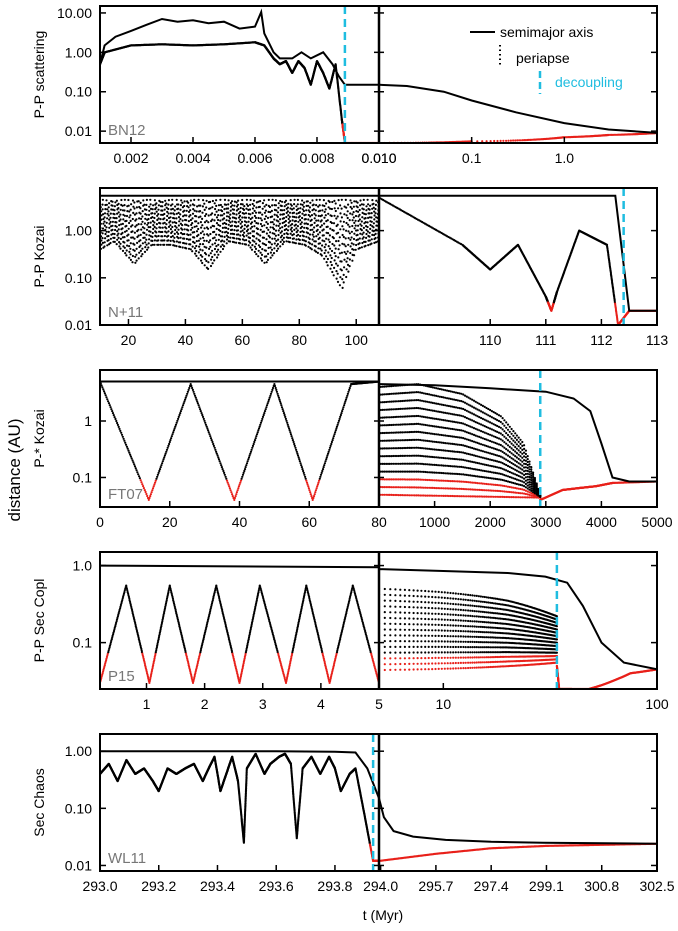 The image size is (678, 931). What do you see at coordinates (243, 340) in the screenshot?
I see `x-tick-label: 60` at bounding box center [243, 340].